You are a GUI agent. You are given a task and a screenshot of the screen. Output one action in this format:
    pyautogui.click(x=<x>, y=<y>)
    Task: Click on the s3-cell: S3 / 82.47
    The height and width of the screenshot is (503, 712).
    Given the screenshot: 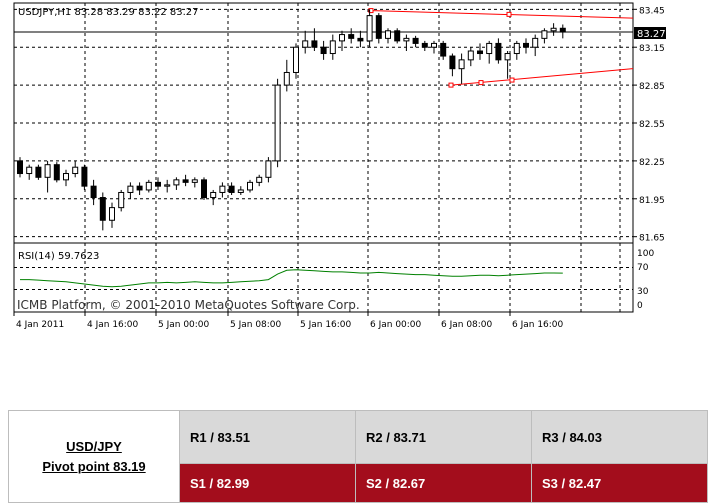 What is the action you would take?
    pyautogui.click(x=619, y=483)
    